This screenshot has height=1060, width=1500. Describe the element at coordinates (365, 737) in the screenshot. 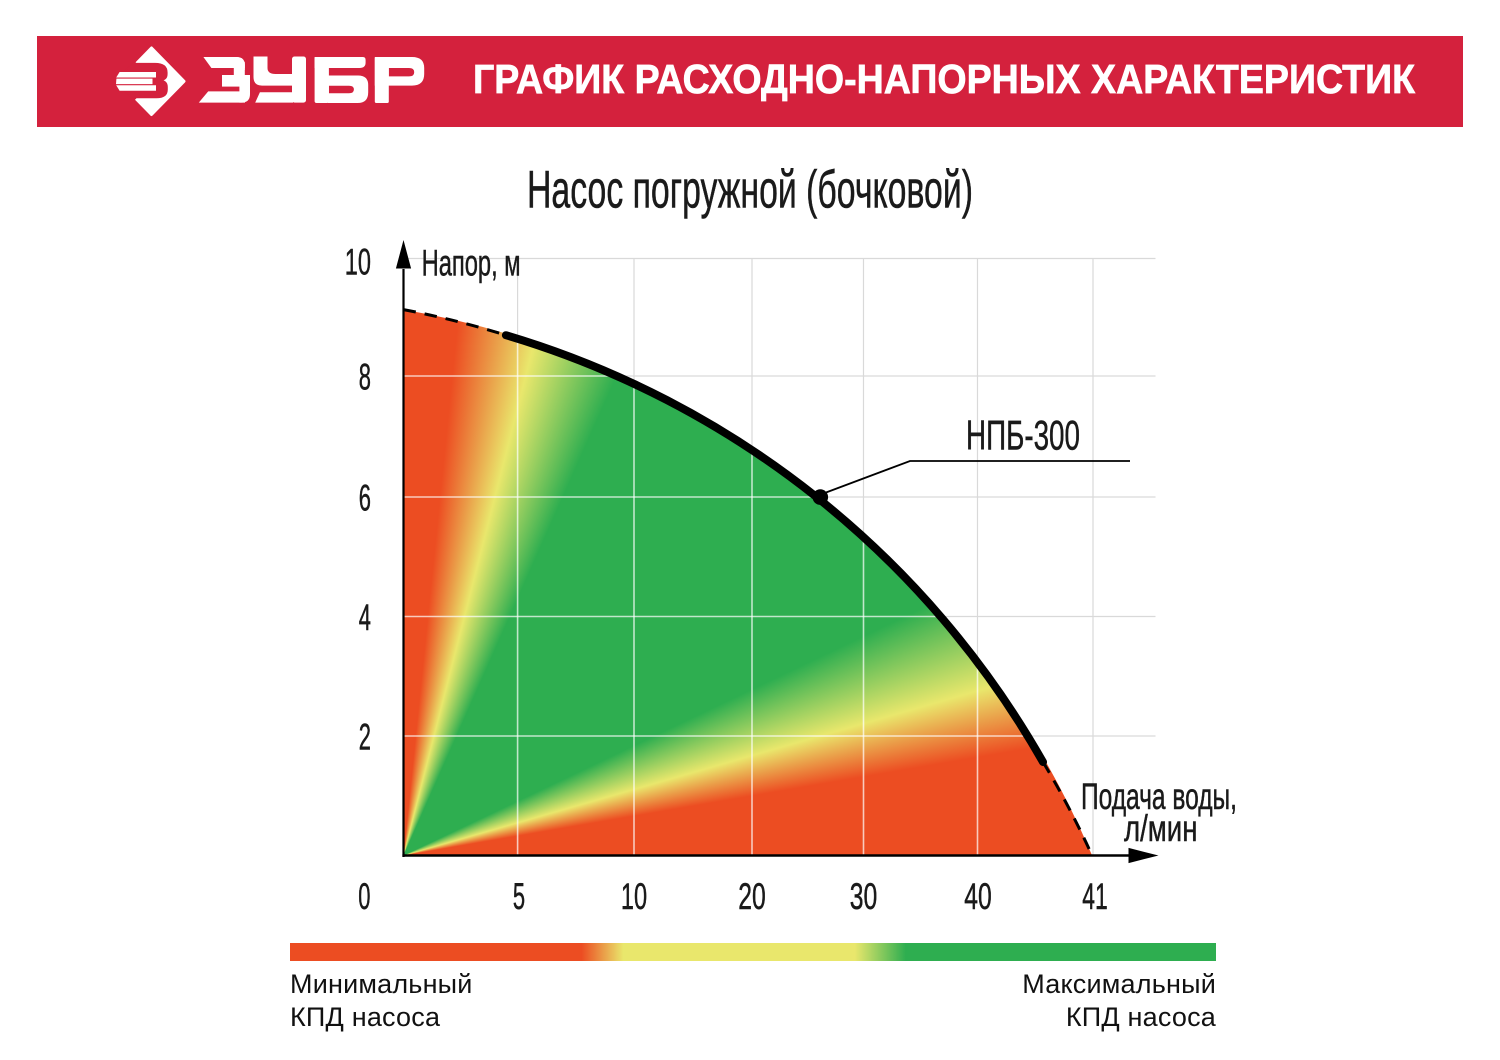

I see `svg-text: 2` at that location.